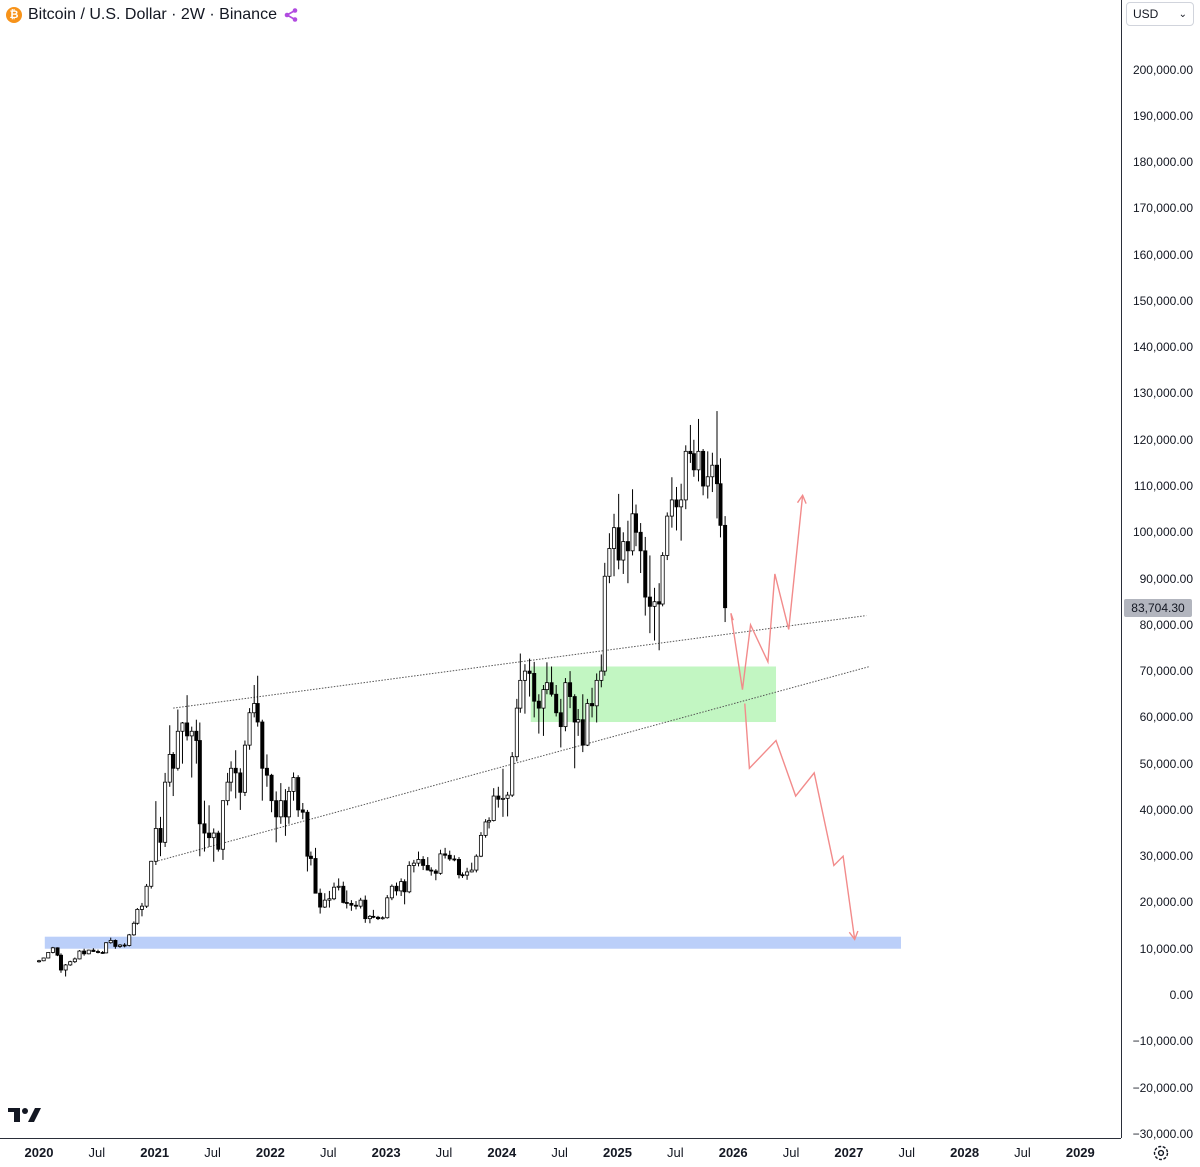 This screenshot has height=1167, width=1200. What do you see at coordinates (849, 1152) in the screenshot?
I see `time-label: 2027` at bounding box center [849, 1152].